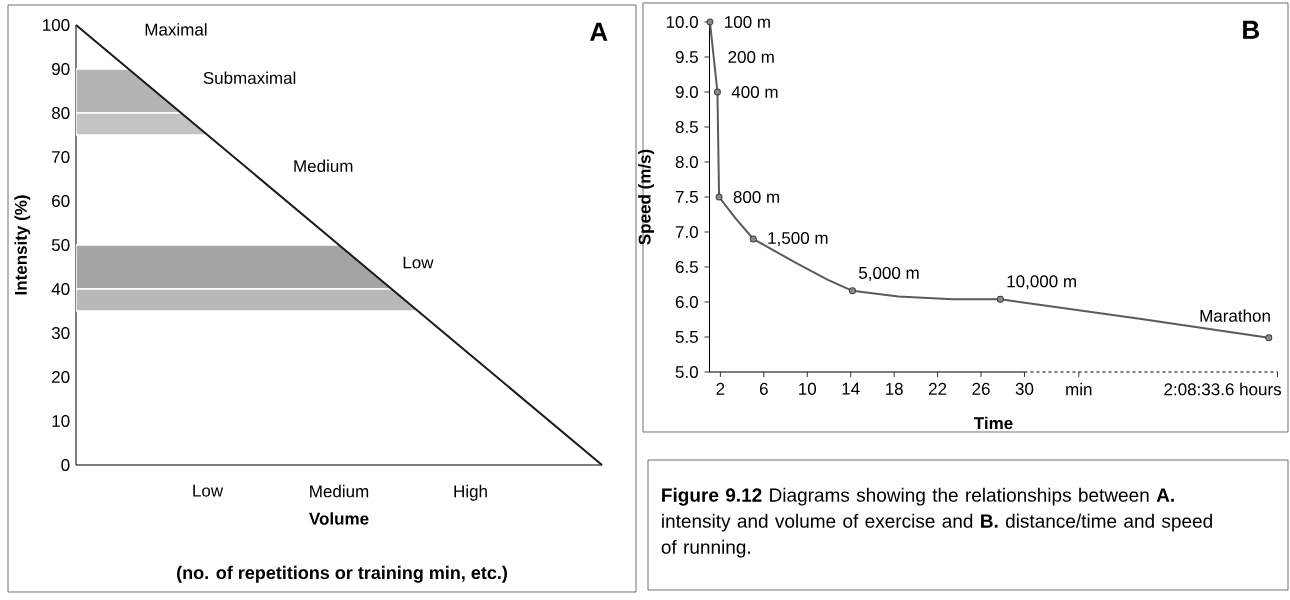 The image size is (1290, 600). I want to click on x-tick-label: 30, so click(1024, 388).